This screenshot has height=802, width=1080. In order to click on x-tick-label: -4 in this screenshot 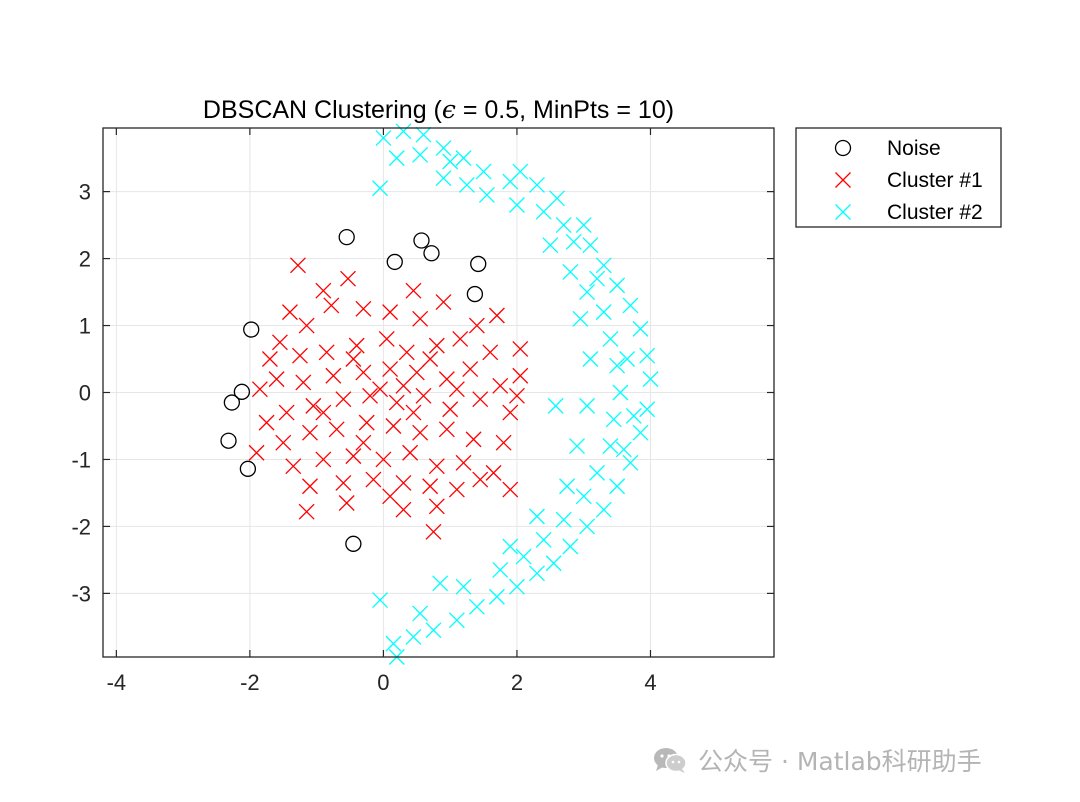, I will do `click(117, 682)`.